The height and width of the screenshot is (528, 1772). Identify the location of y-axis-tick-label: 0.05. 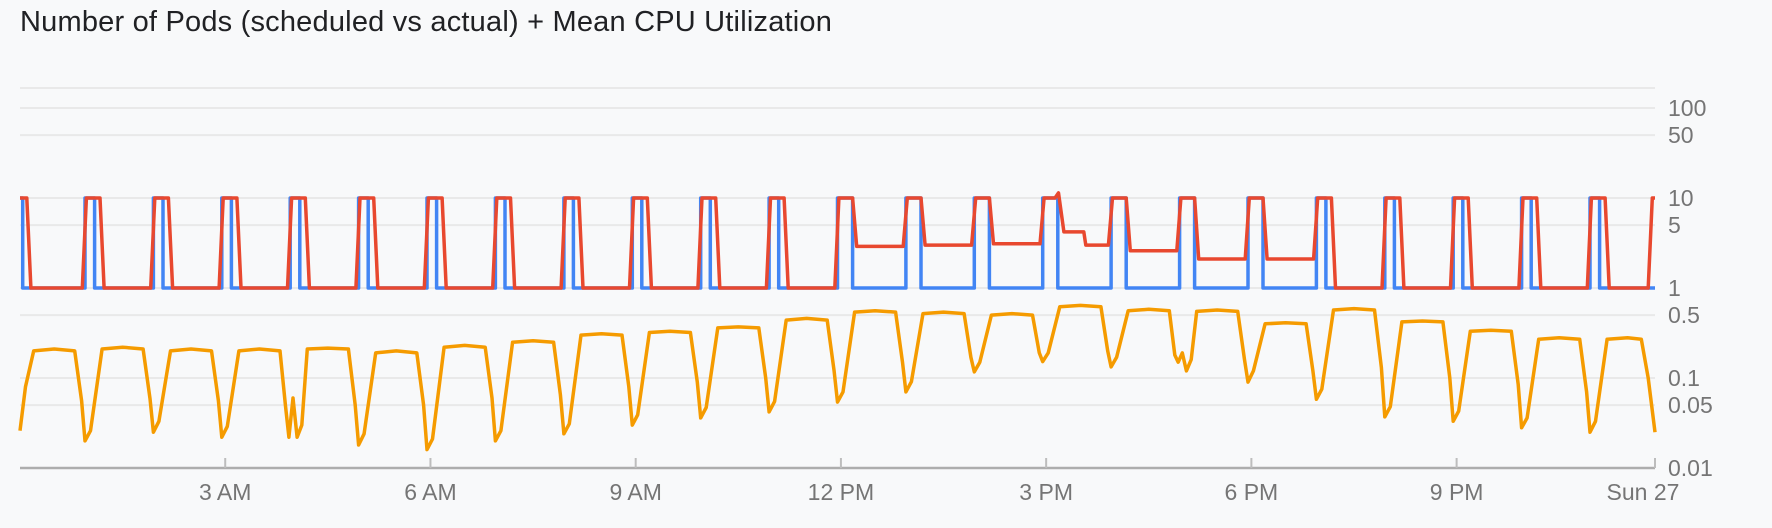
(1690, 405).